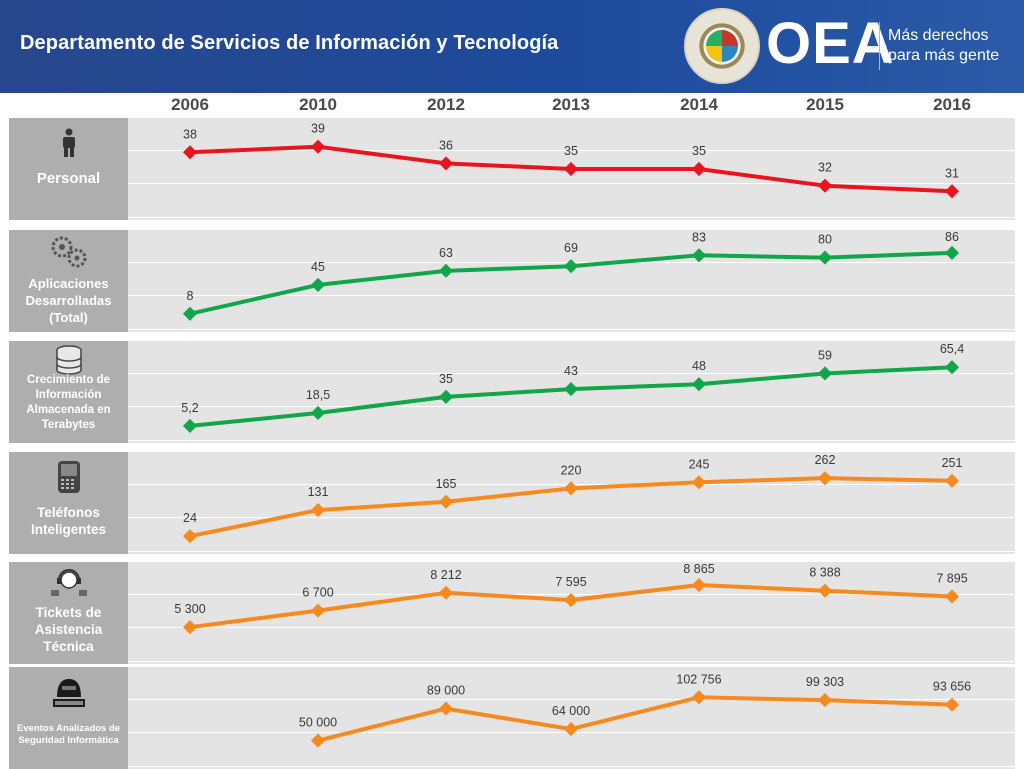 Image resolution: width=1024 pixels, height=769 pixels. Describe the element at coordinates (68, 585) in the screenshot. I see `support-headset-icon` at that location.